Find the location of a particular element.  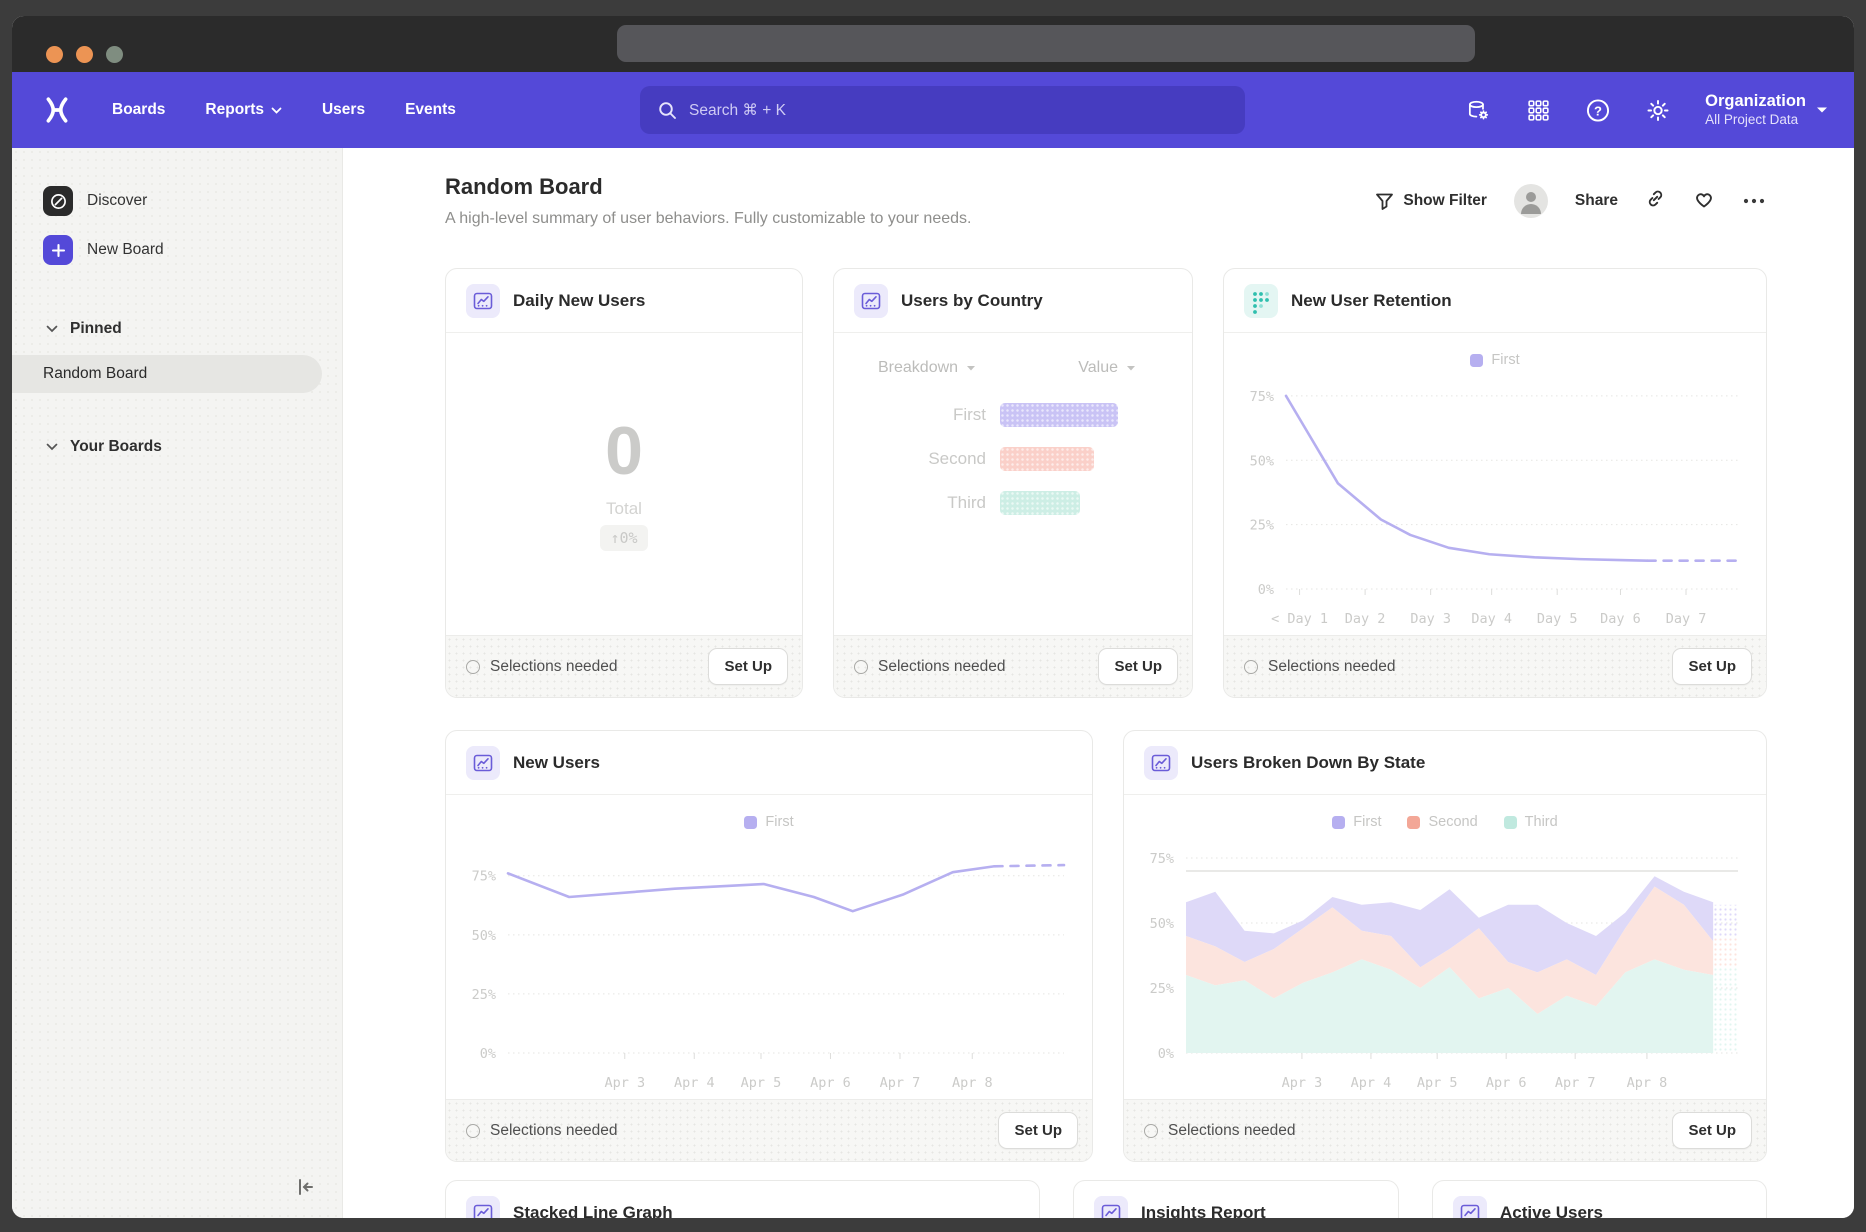

org-switcher: Organization All Project Data is located at coordinates (1766, 110).